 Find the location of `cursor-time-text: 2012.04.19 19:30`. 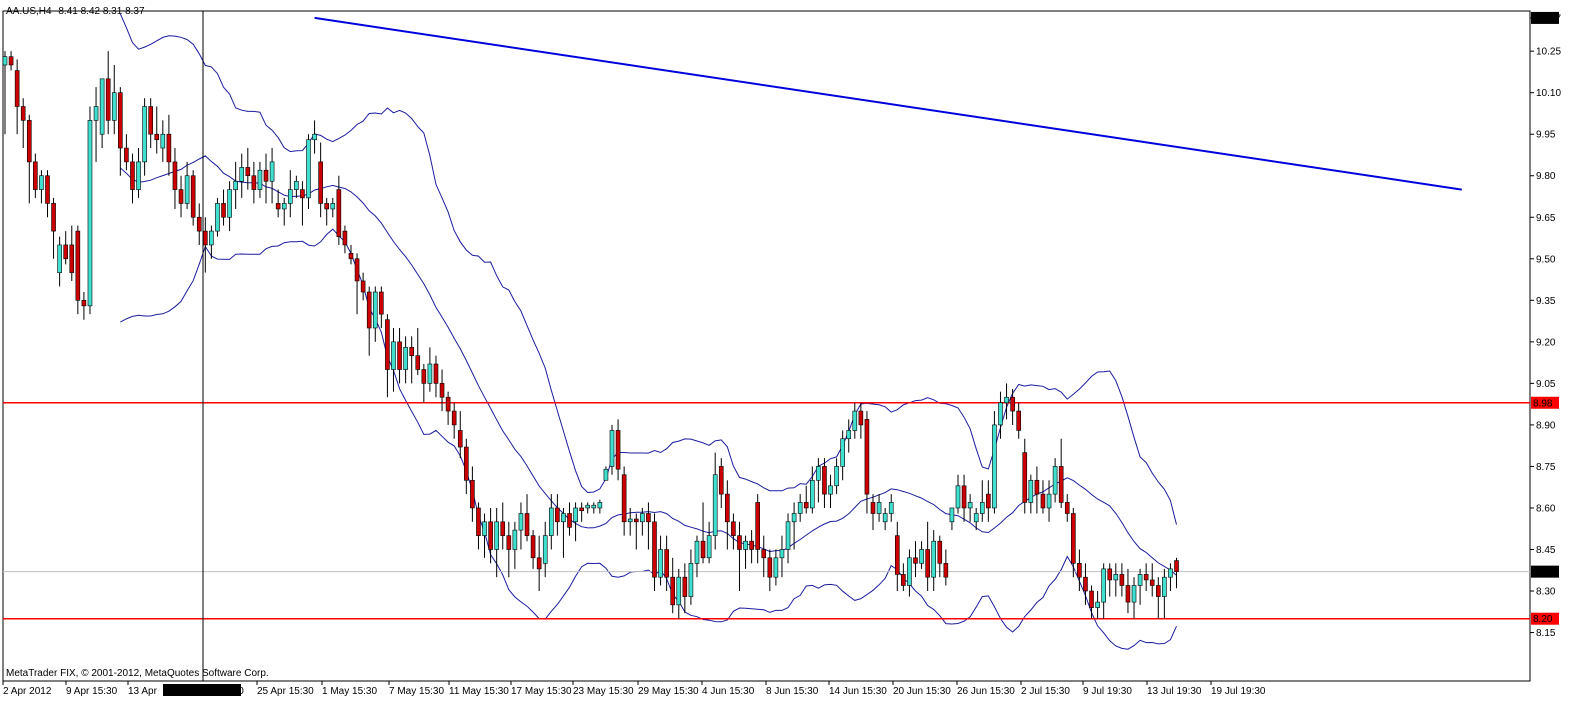

cursor-time-text: 2012.04.19 19:30 is located at coordinates (205, 691).